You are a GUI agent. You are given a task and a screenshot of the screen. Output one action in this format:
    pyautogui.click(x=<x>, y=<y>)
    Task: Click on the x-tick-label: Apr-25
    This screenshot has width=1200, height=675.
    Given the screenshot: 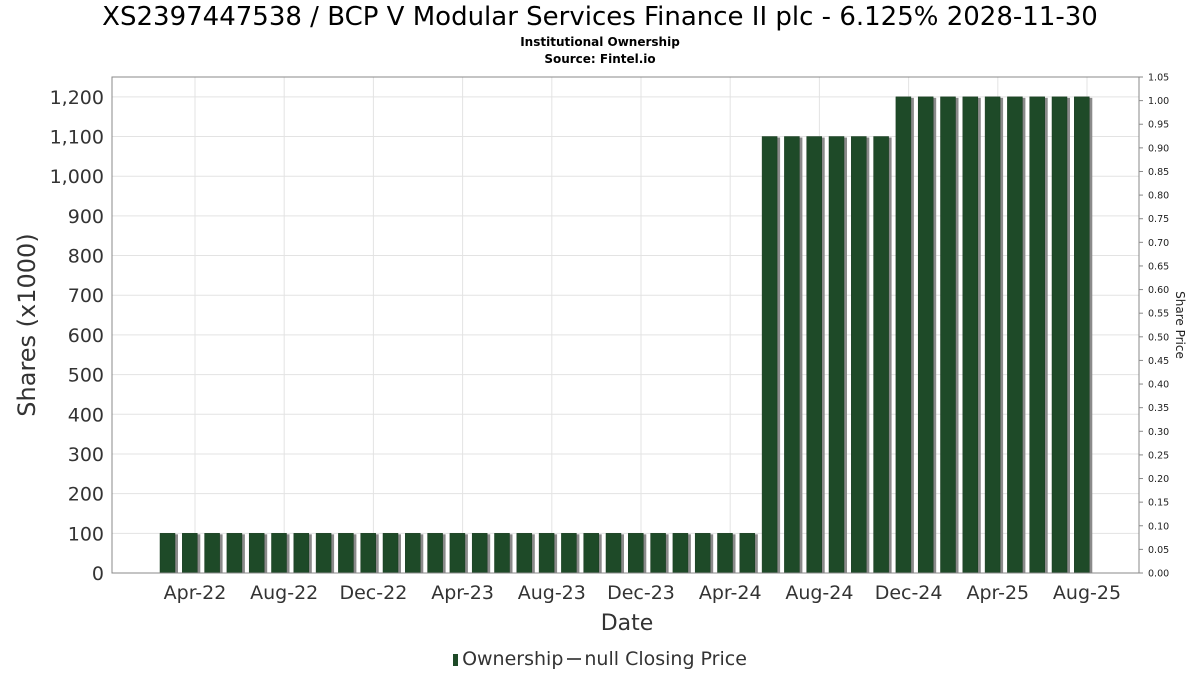 What is the action you would take?
    pyautogui.click(x=997, y=593)
    